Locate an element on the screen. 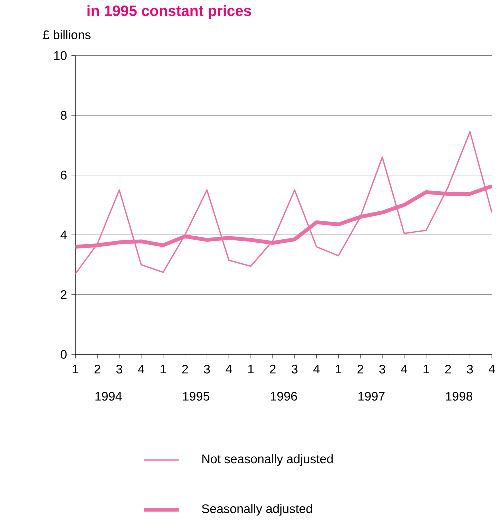  legend-label: Not seasonally adjusted is located at coordinates (268, 460).